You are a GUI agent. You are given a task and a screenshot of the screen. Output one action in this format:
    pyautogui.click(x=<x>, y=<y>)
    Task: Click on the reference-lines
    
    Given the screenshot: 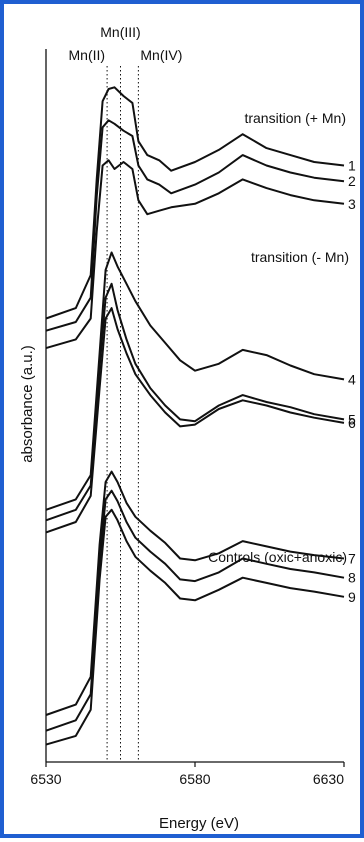 What is the action you would take?
    pyautogui.click(x=122, y=414)
    